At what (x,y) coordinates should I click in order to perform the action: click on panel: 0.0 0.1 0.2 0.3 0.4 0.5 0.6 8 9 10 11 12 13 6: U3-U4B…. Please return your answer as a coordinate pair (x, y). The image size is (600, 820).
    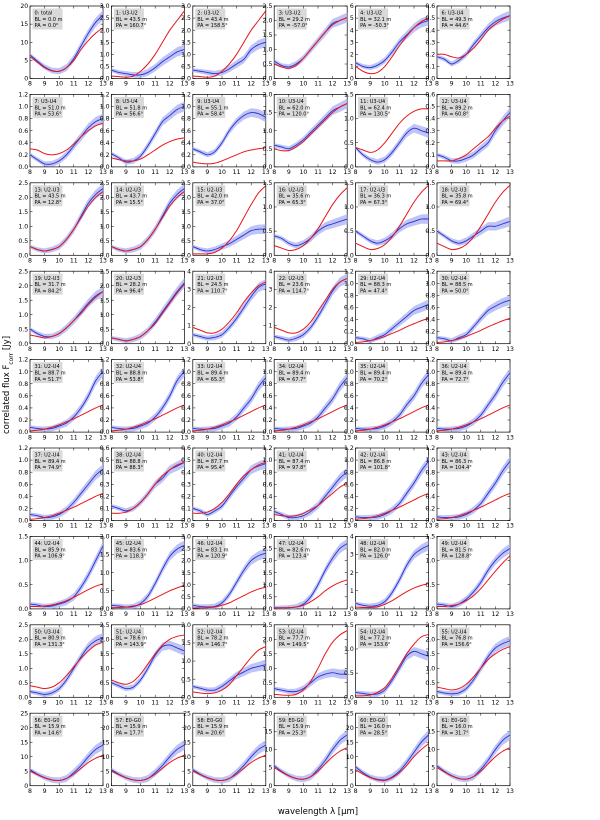
    Looking at the image, I should click on (469, 45).